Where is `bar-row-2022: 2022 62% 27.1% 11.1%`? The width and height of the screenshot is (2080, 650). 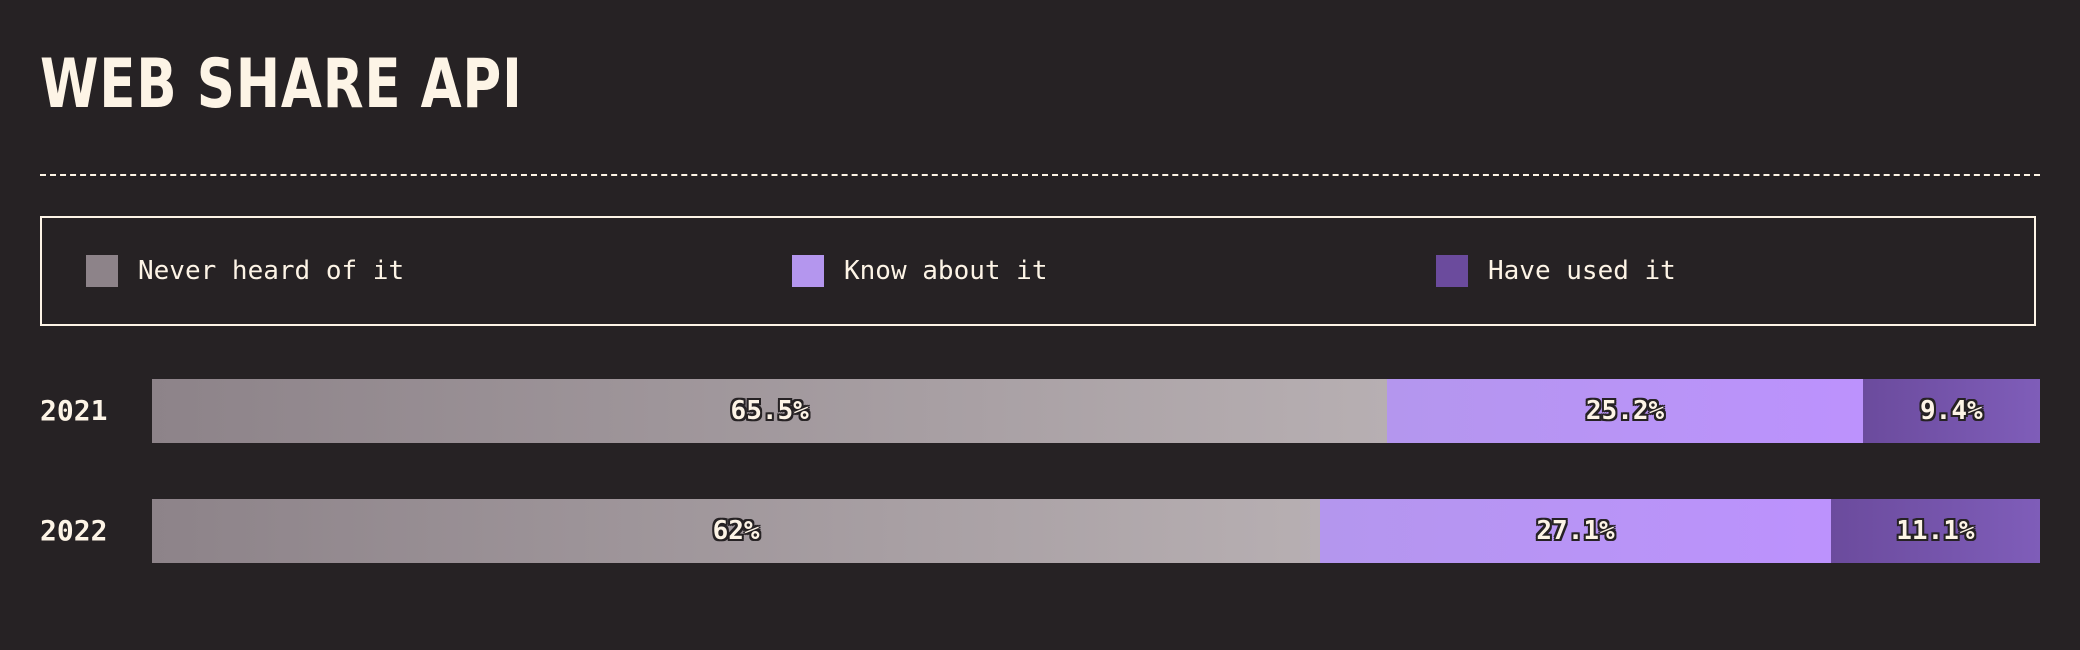 bar-row-2022: 2022 62% 27.1% 11.1% is located at coordinates (1040, 531).